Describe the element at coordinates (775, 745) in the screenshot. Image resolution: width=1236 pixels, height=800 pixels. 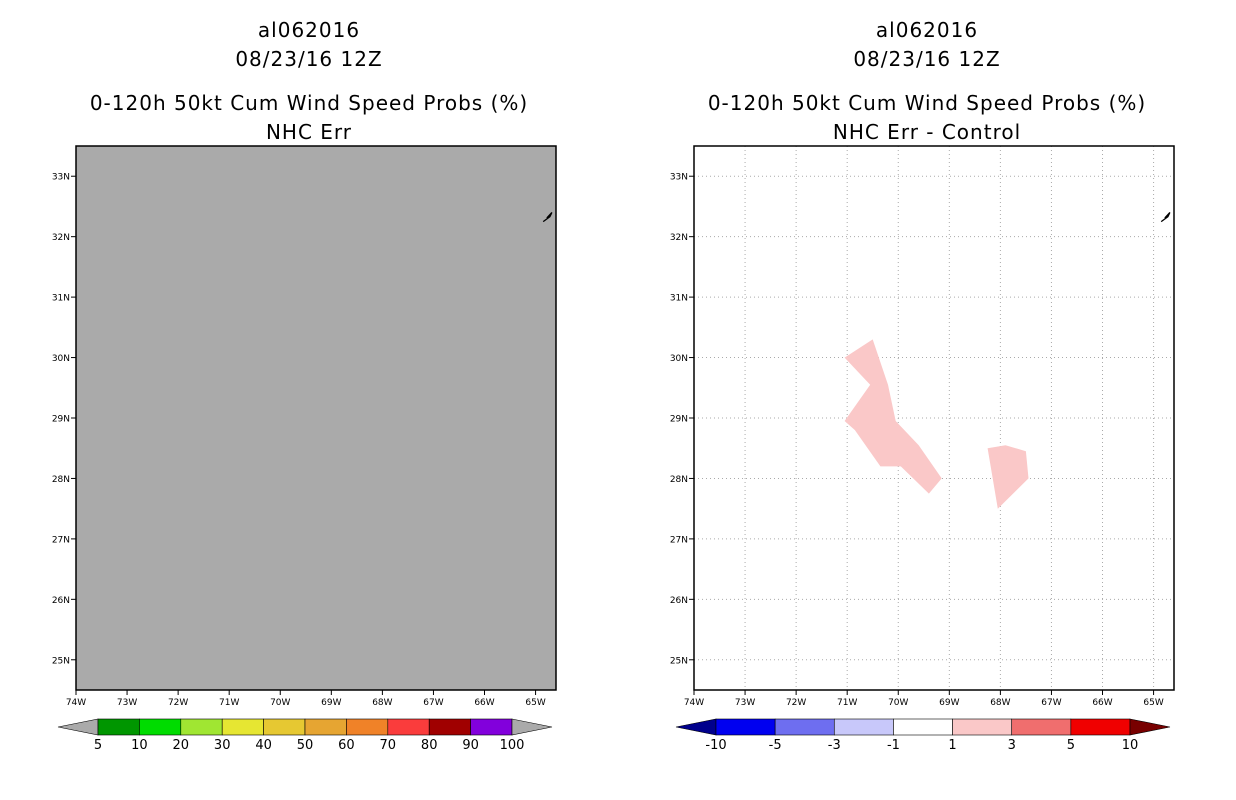
I see `colorbar-label: -5` at that location.